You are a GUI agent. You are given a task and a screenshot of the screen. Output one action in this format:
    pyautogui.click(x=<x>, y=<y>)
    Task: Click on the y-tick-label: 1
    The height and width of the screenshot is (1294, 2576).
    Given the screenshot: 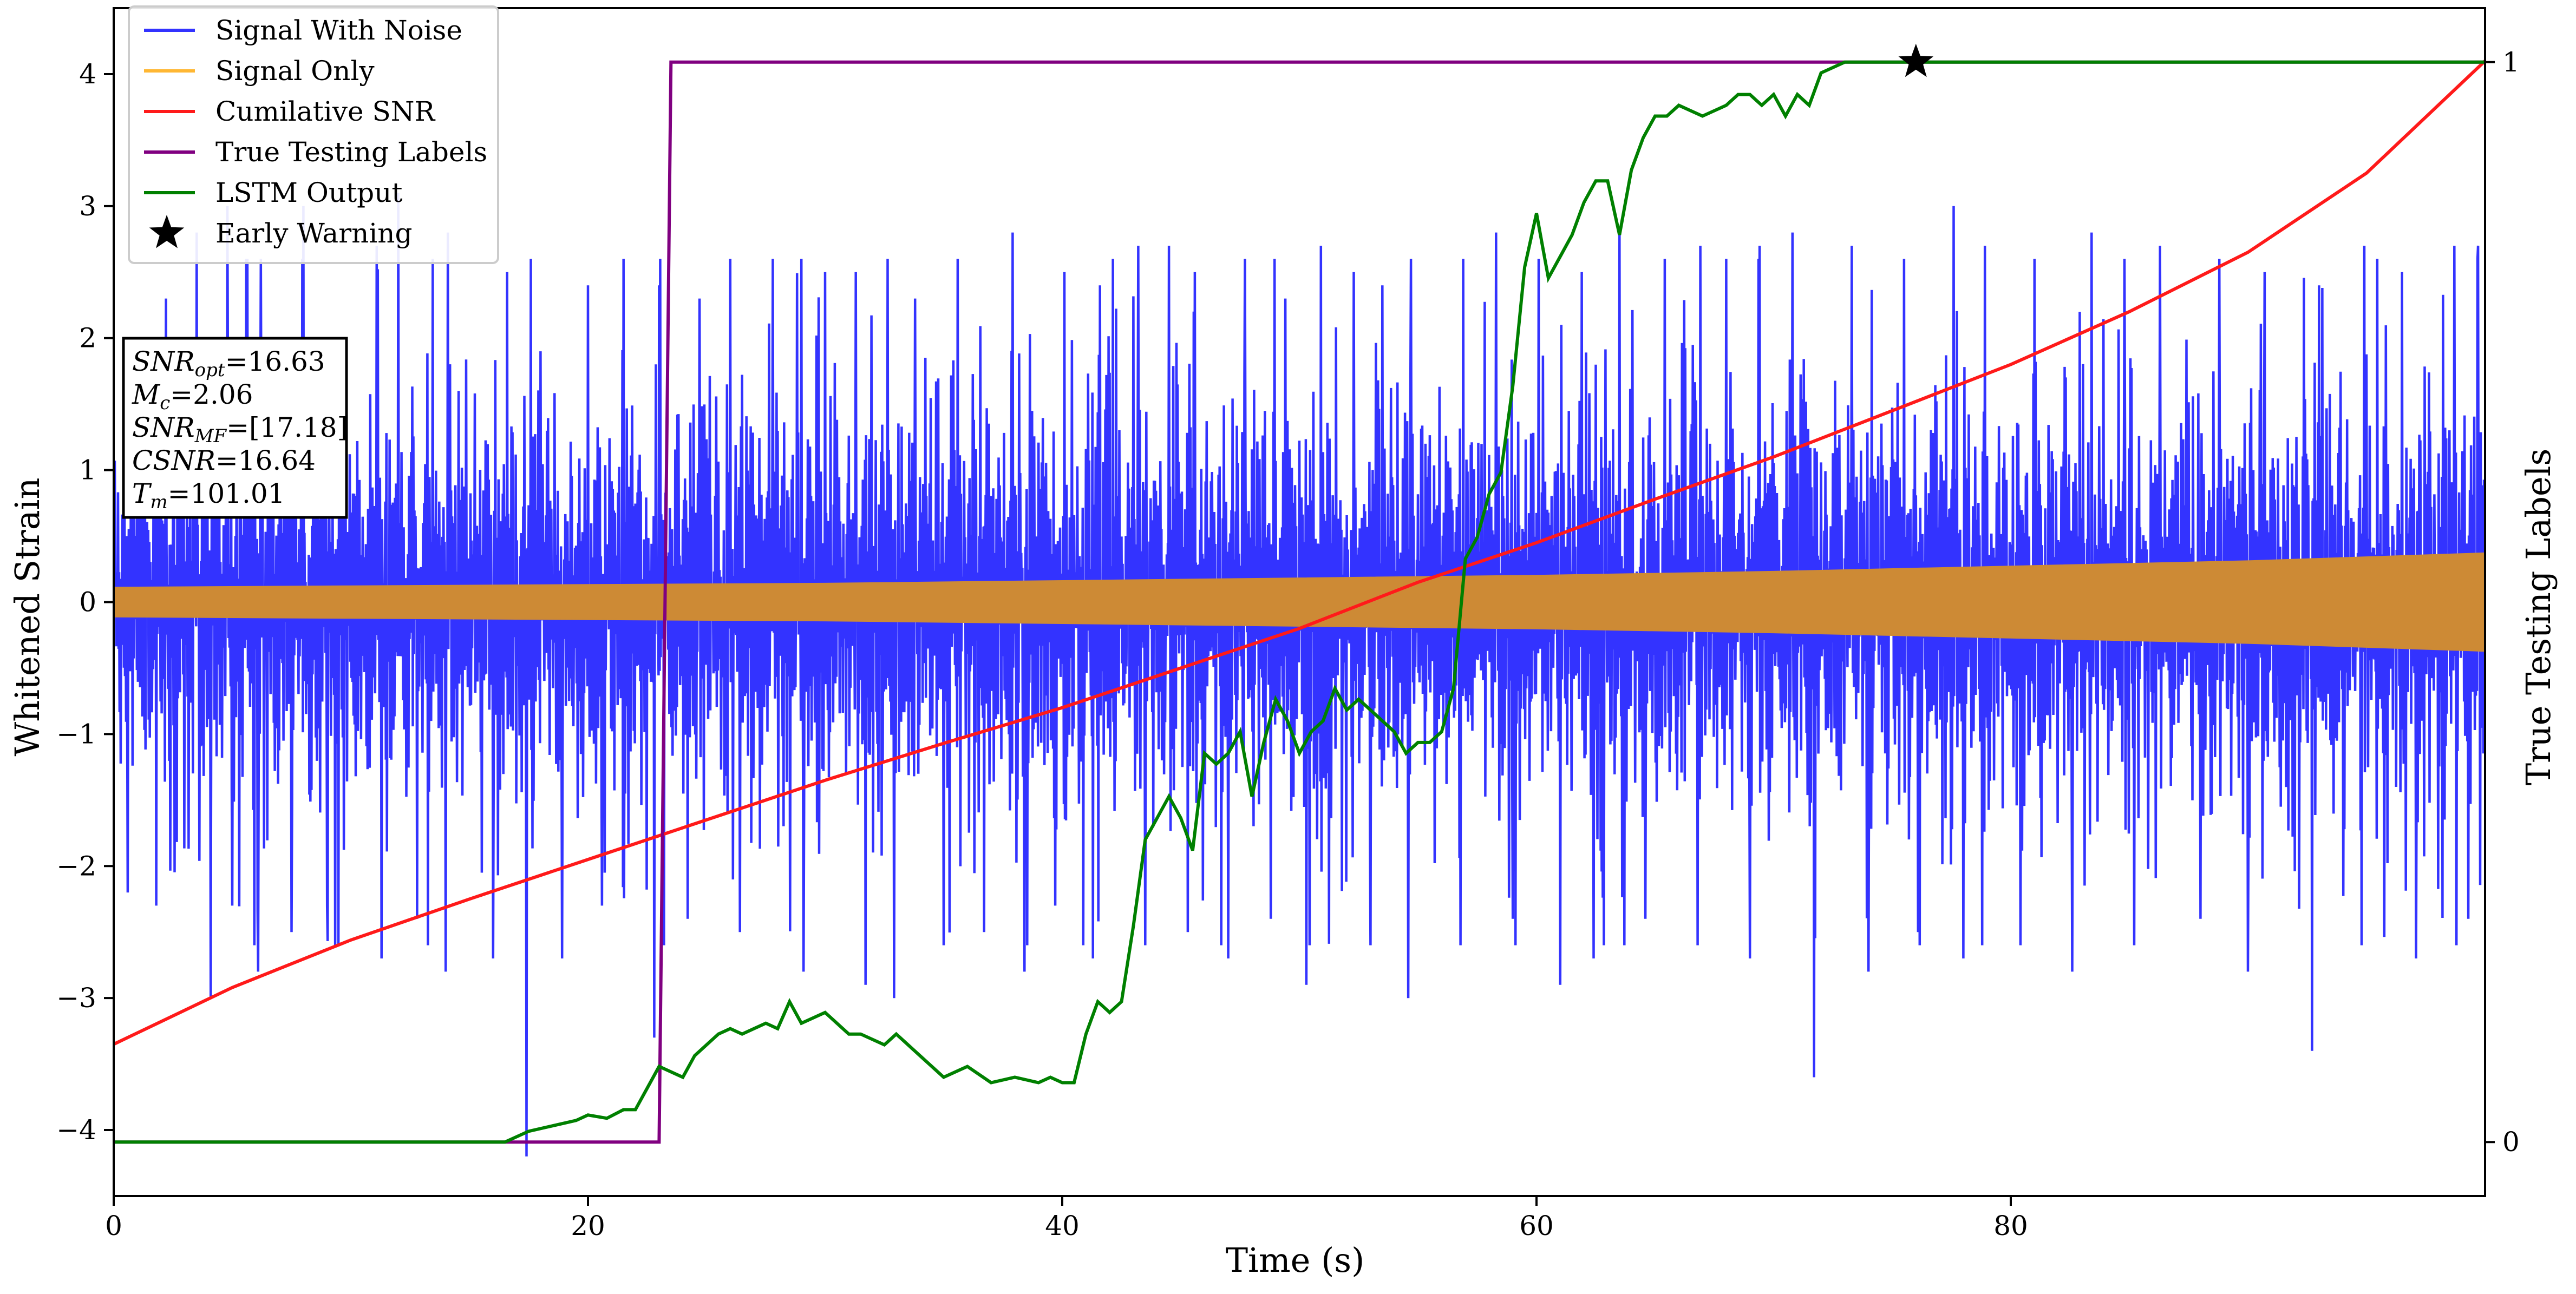 What is the action you would take?
    pyautogui.click(x=88, y=470)
    